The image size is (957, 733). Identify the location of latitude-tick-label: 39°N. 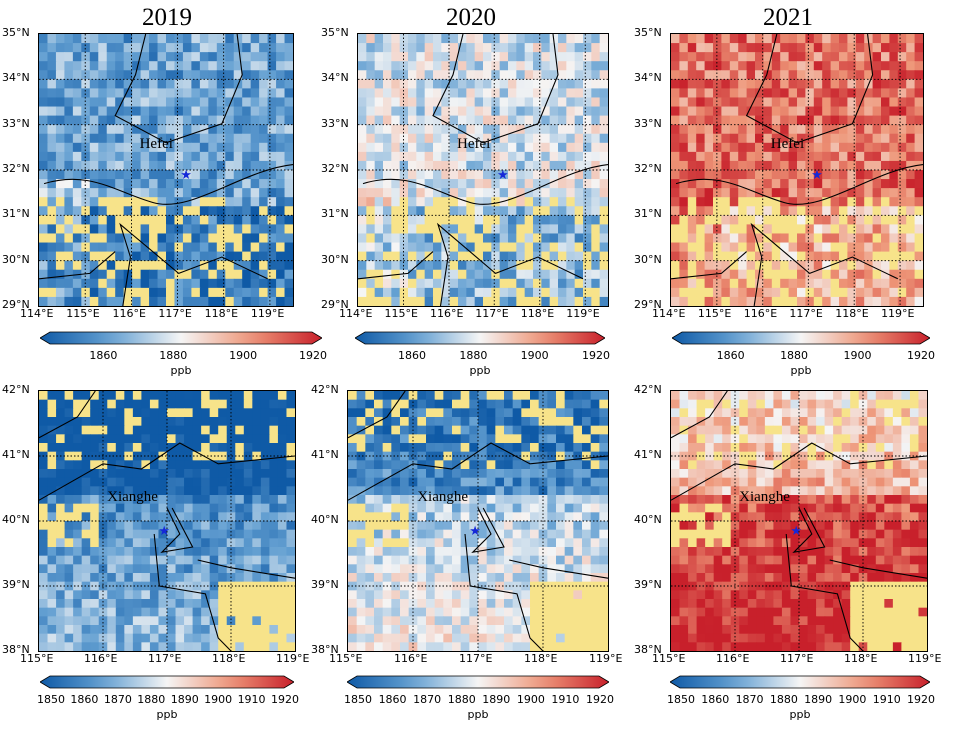
(325, 584).